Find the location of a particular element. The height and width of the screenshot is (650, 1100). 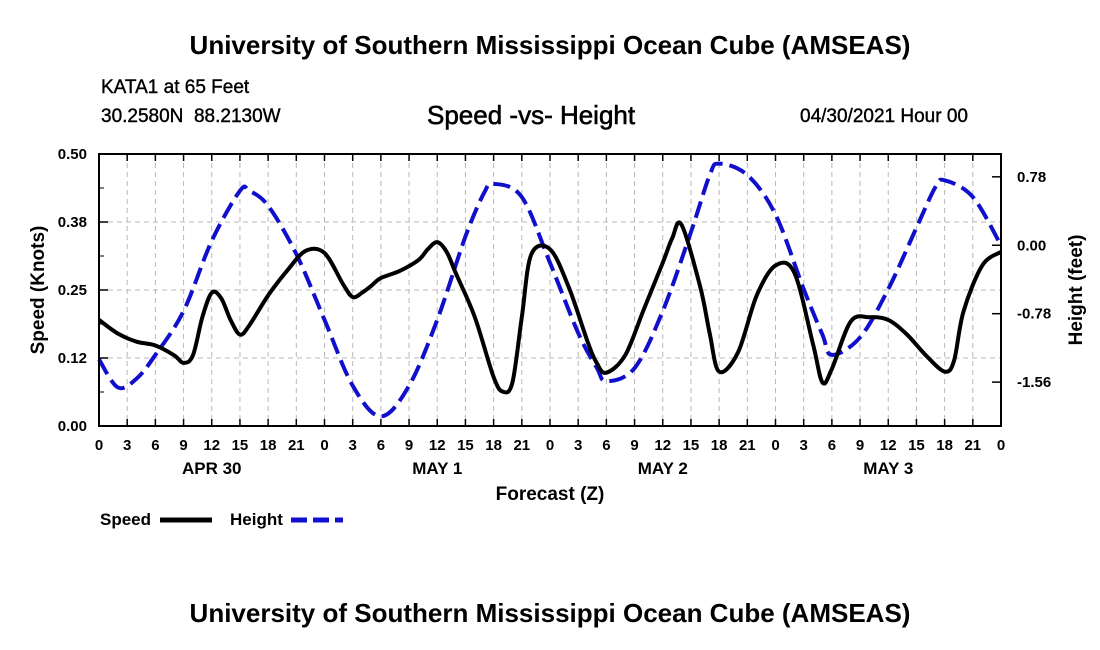

y2-axis-label: Height (feet) is located at coordinates (1076, 290).